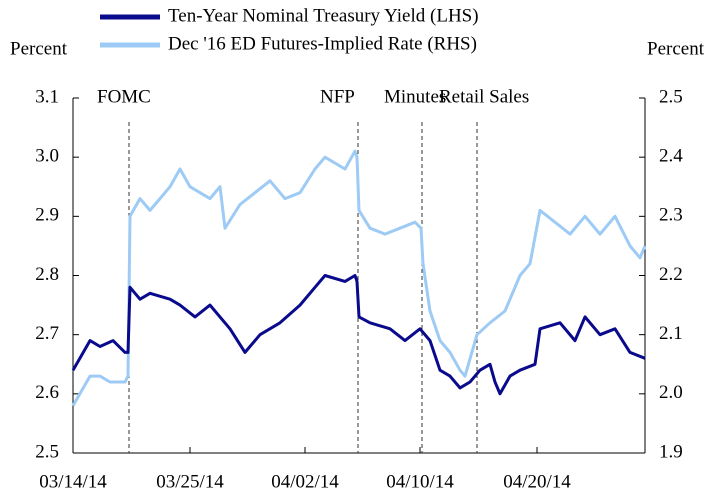 The width and height of the screenshot is (714, 501). Describe the element at coordinates (671, 156) in the screenshot. I see `y2-tick-label: 2.4` at that location.